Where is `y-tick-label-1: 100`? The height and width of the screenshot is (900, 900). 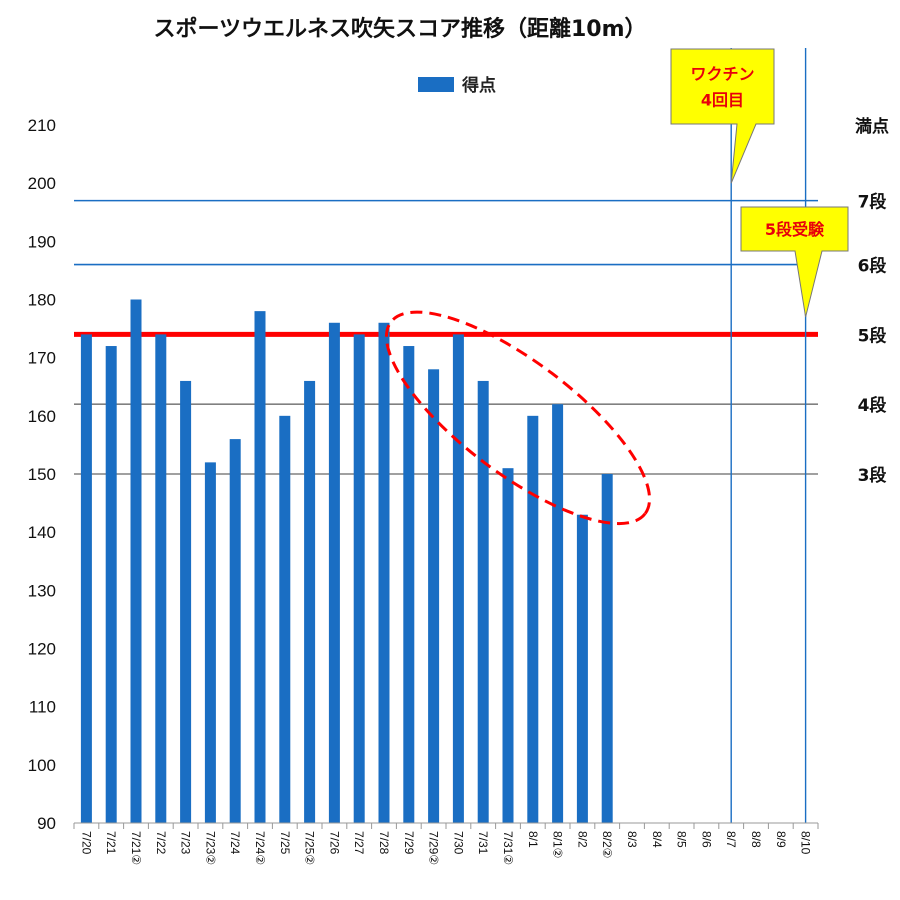
y-tick-label-1: 100 is located at coordinates (42, 765).